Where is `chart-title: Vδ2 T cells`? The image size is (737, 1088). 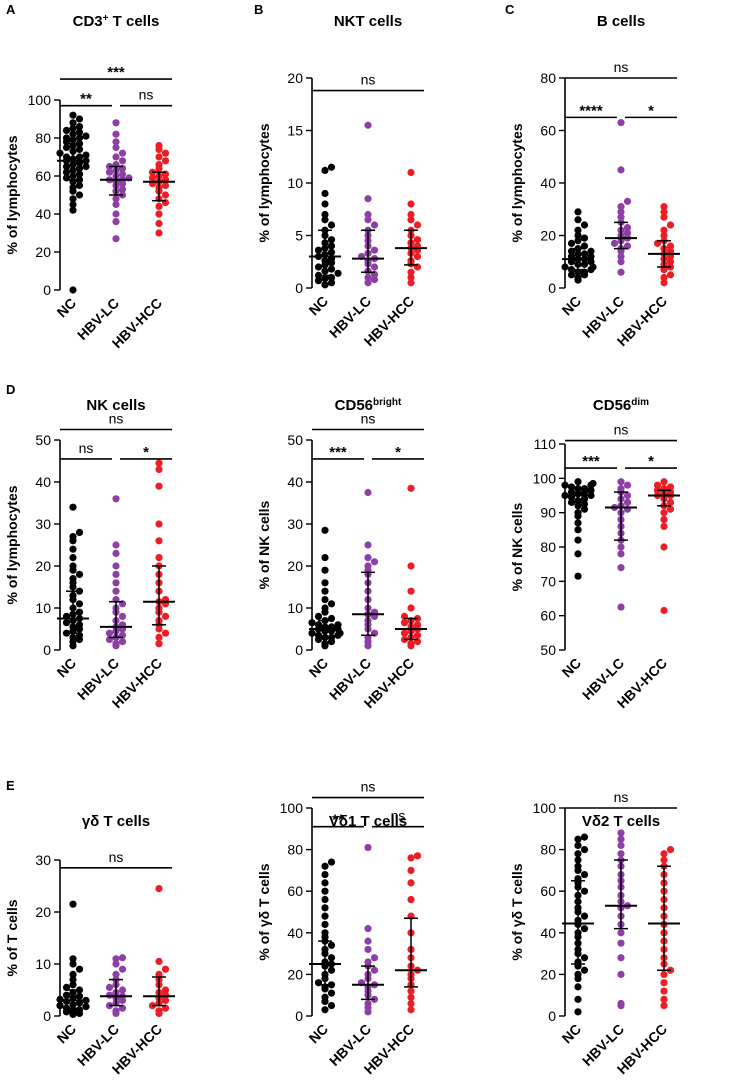 chart-title: Vδ2 T cells is located at coordinates (621, 821).